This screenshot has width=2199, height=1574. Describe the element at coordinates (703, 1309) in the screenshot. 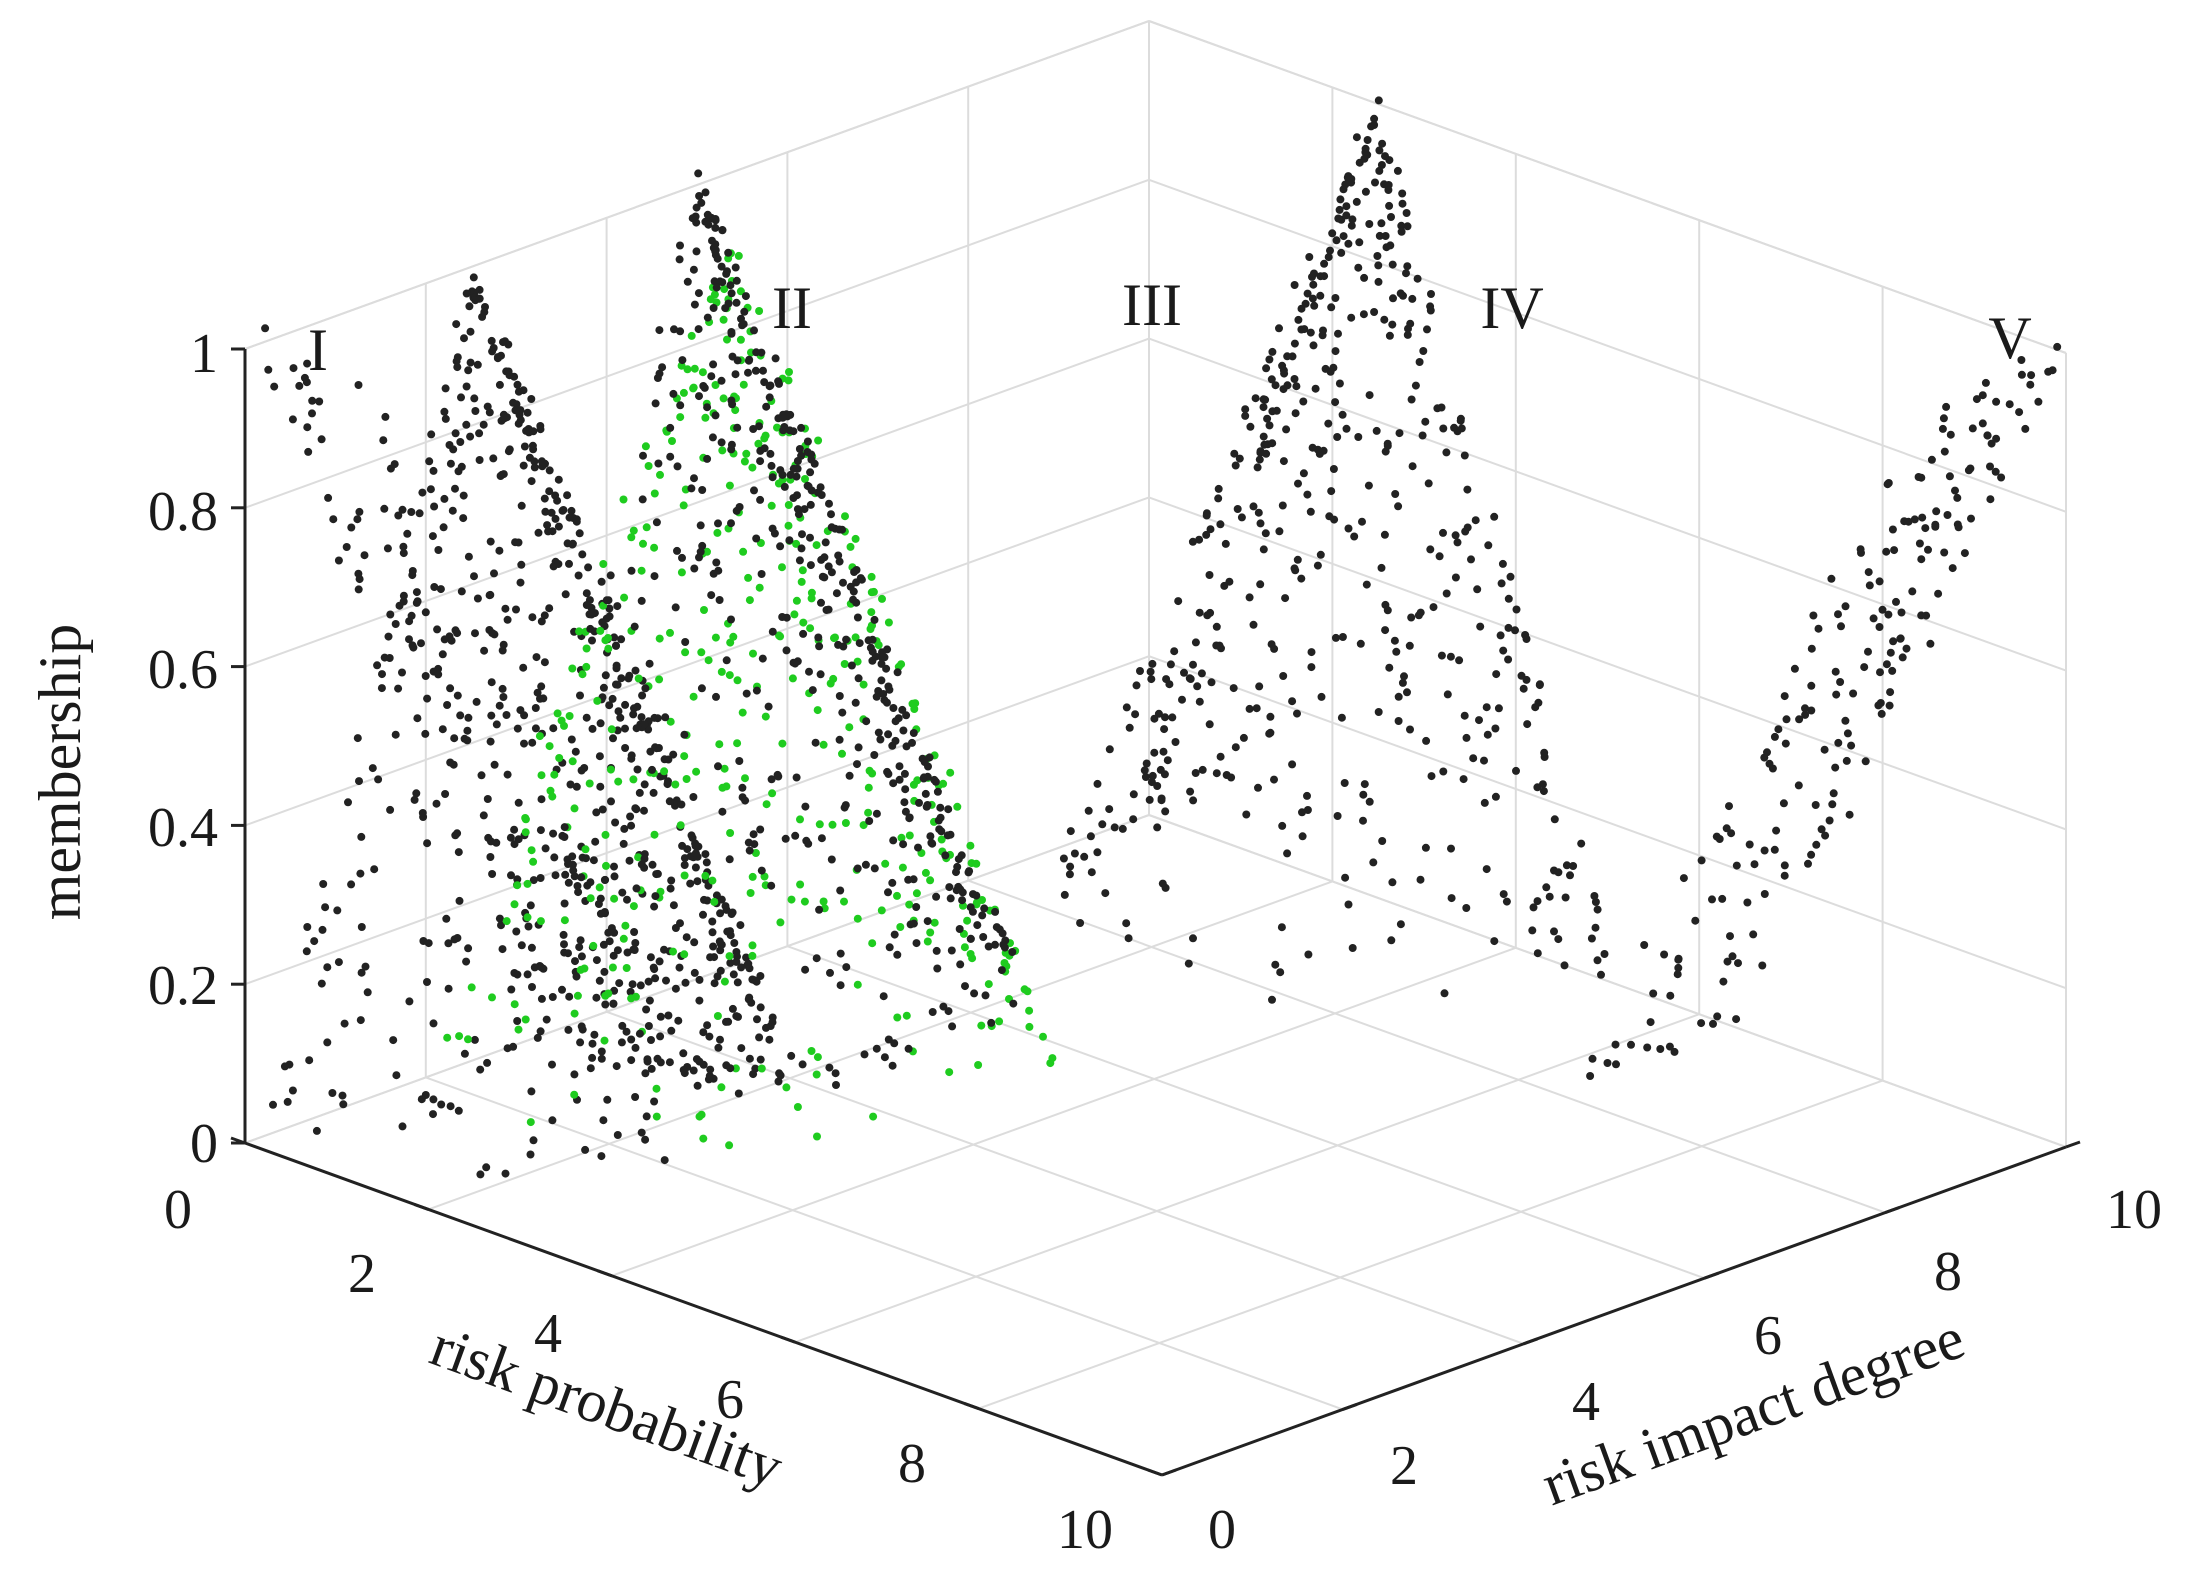

I see `x-axis-line` at that location.